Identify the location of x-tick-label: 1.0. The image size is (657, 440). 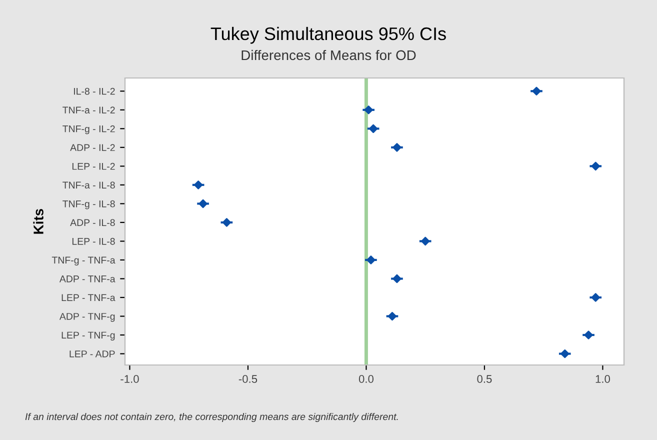
(603, 379).